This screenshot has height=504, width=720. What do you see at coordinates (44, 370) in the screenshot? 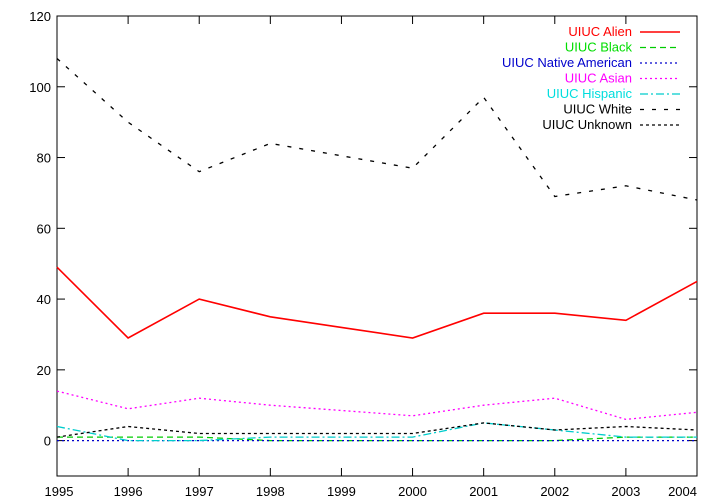
I see `y-tick-label: 20` at bounding box center [44, 370].